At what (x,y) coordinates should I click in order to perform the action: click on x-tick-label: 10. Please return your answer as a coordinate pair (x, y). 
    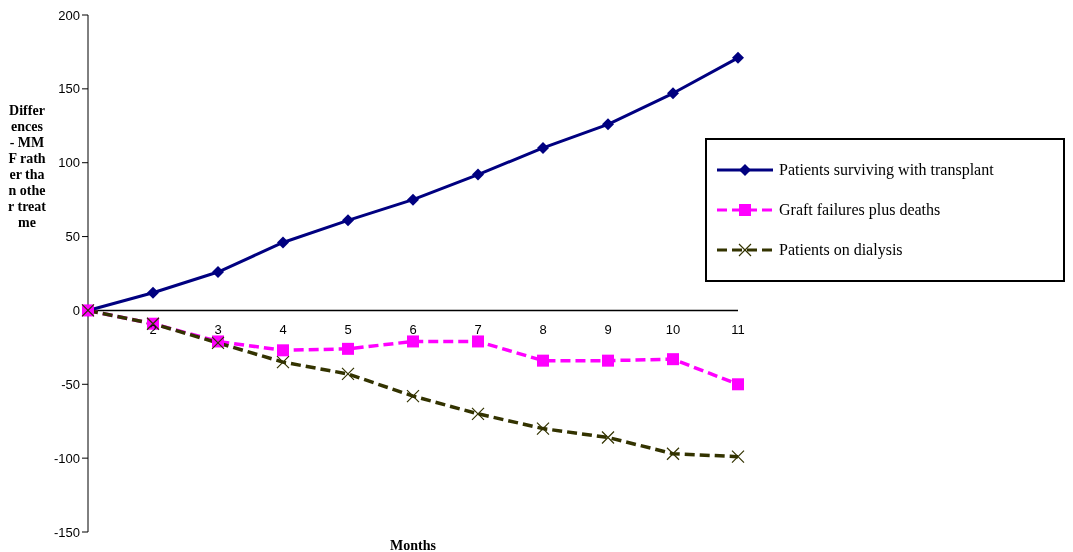
    Looking at the image, I should click on (673, 330).